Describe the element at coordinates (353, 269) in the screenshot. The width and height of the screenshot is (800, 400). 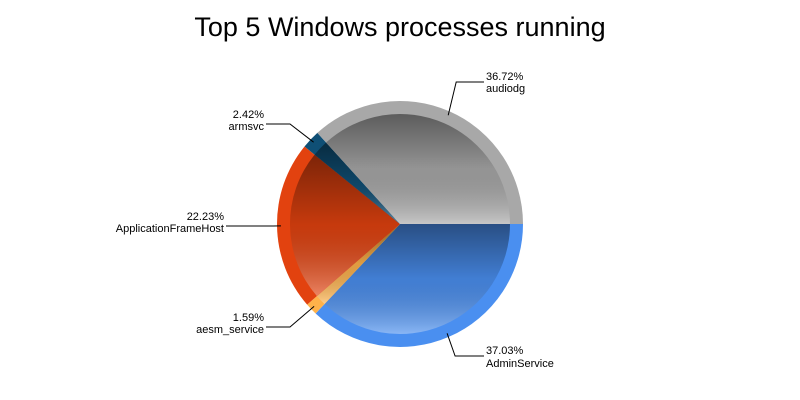
I see `pie-slice-aesm-service` at that location.